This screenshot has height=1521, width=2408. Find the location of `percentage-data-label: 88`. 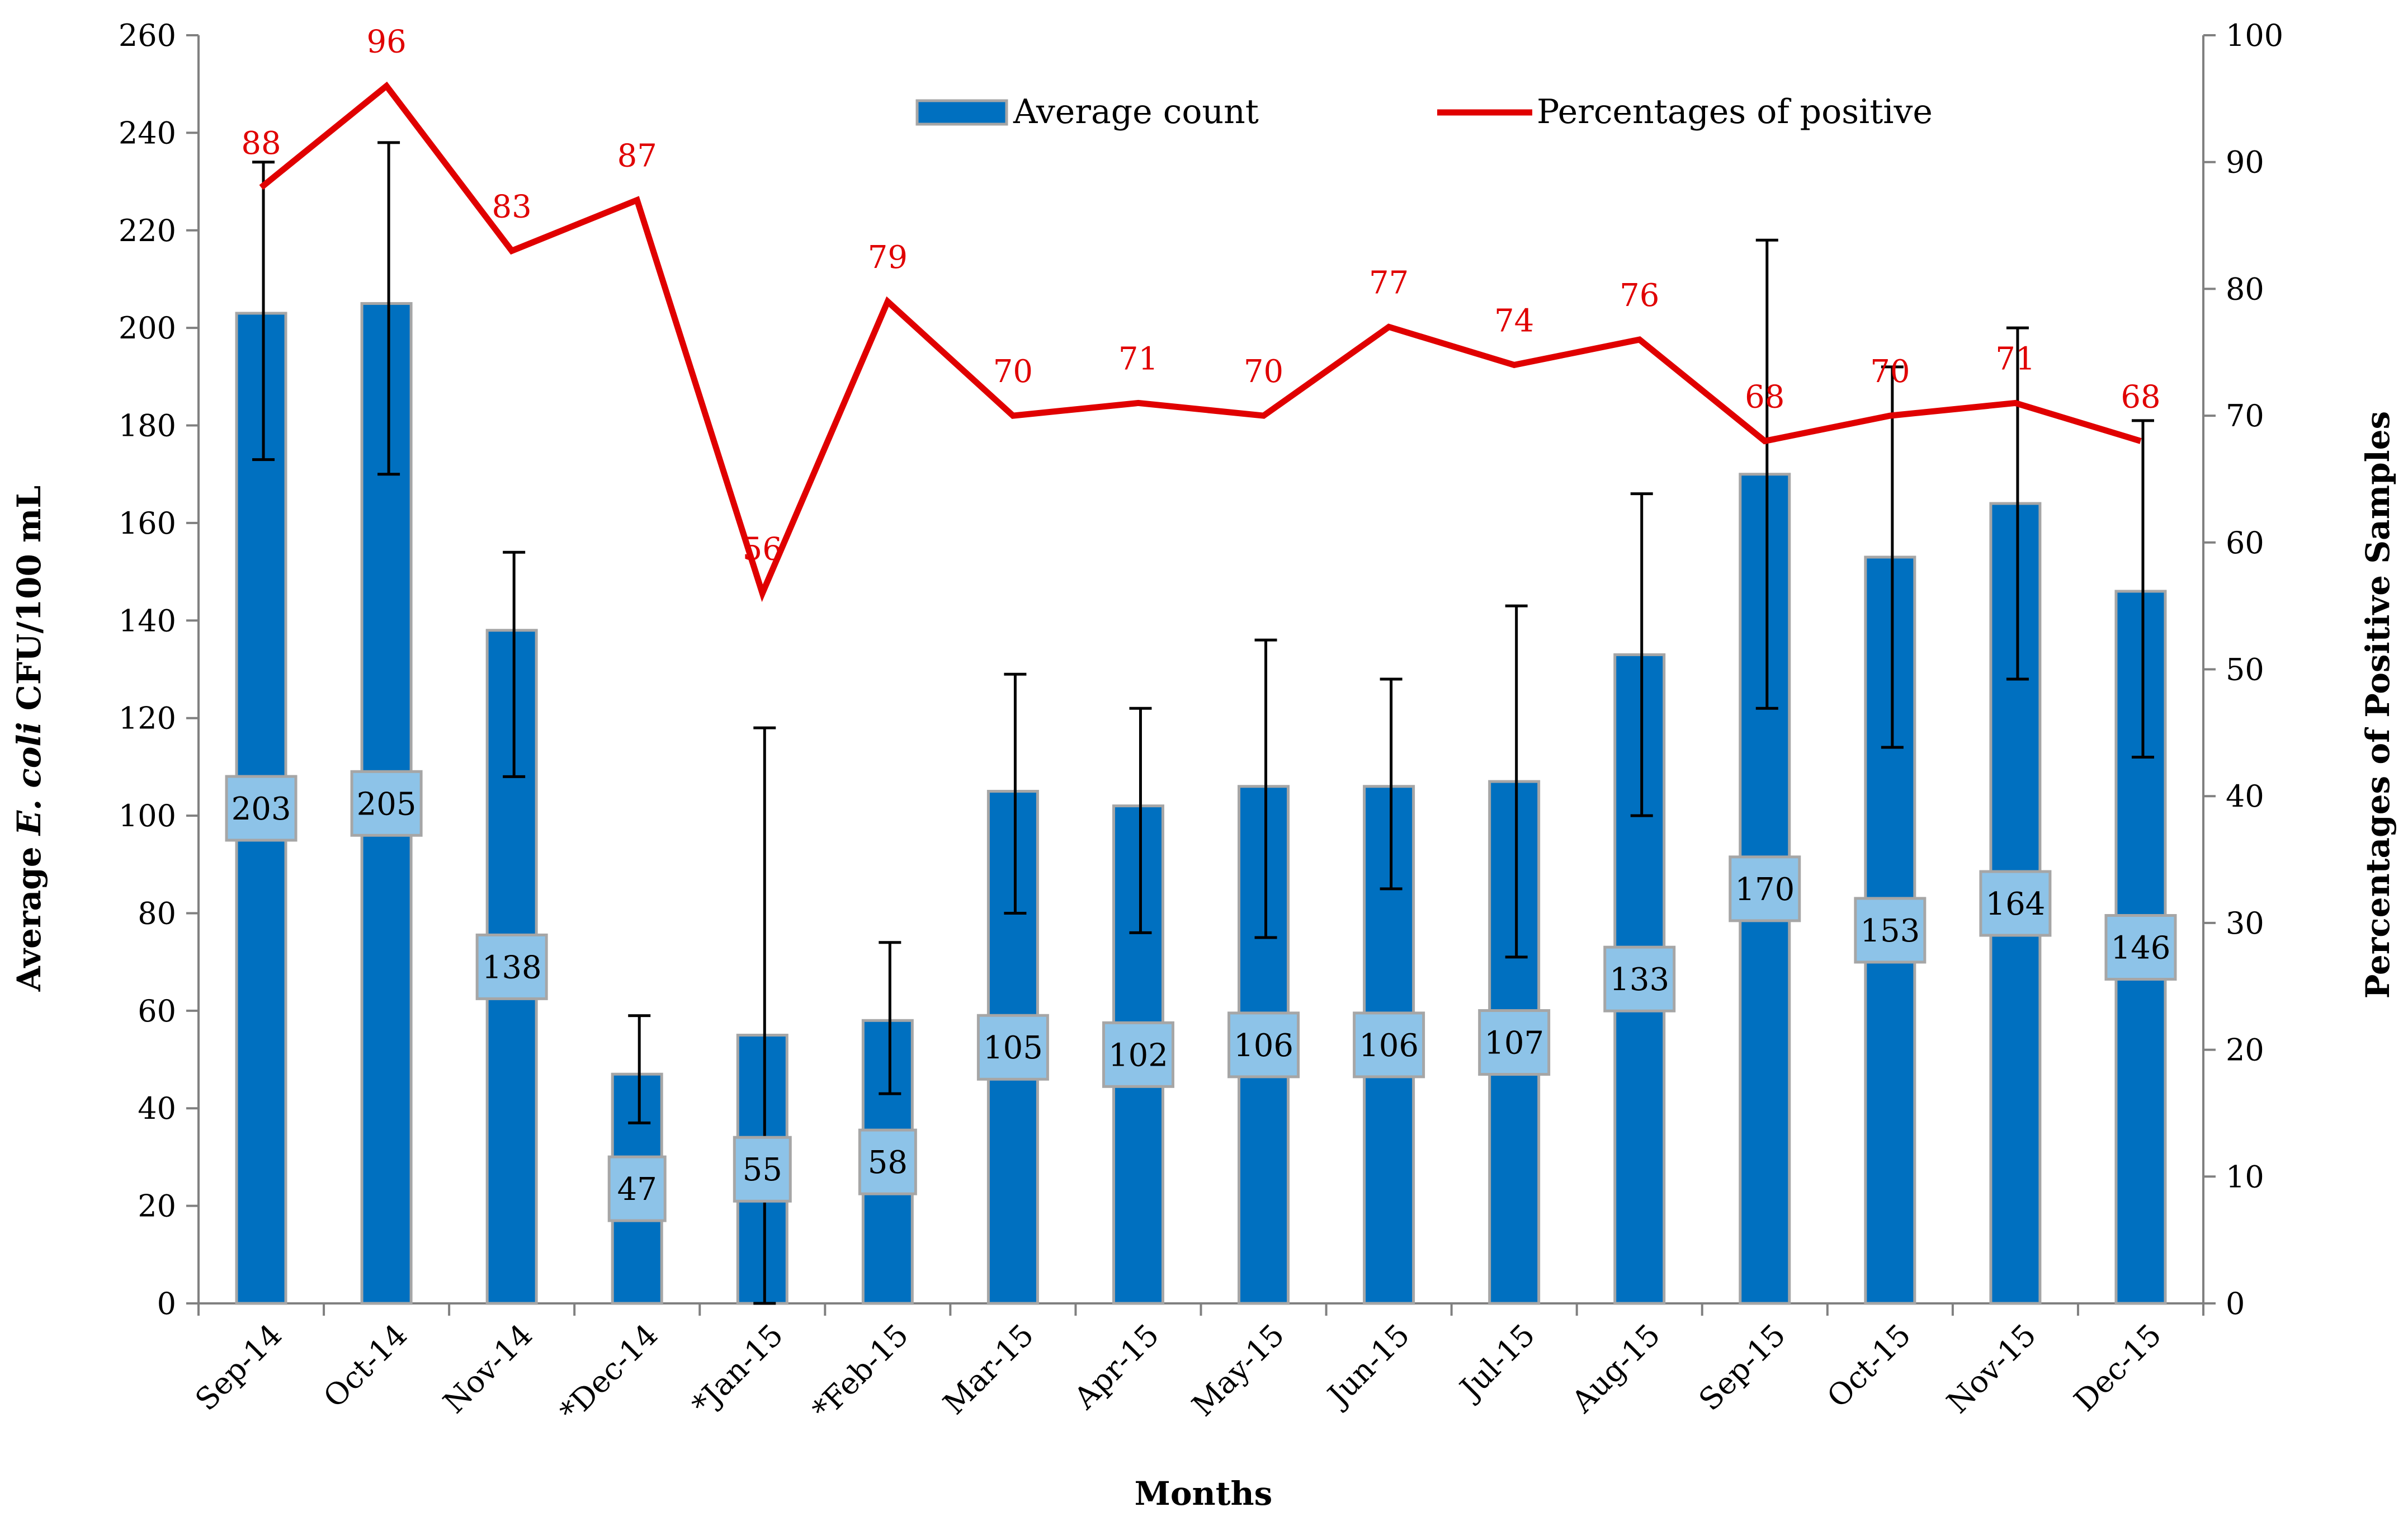

percentage-data-label: 88 is located at coordinates (261, 143).